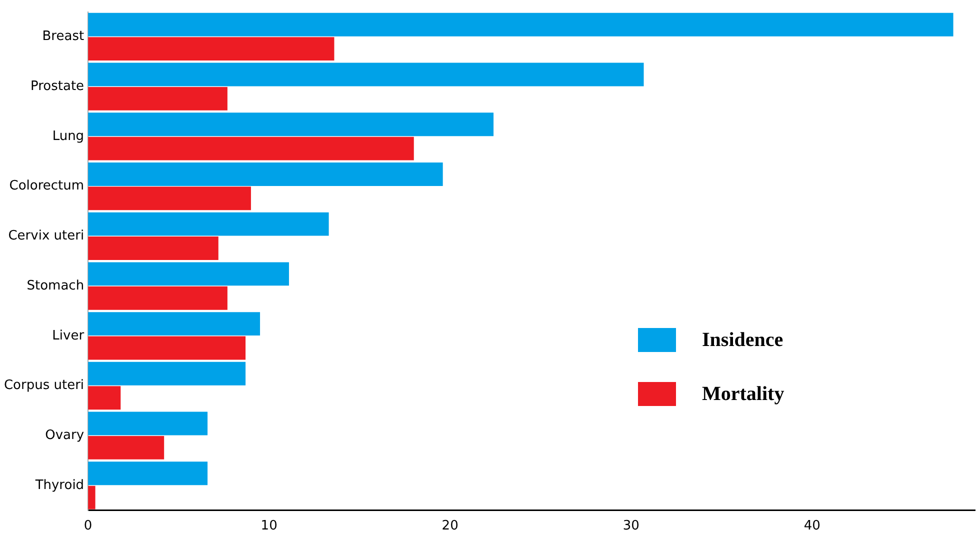  Describe the element at coordinates (269, 526) in the screenshot. I see `x-tick-label: 10` at that location.